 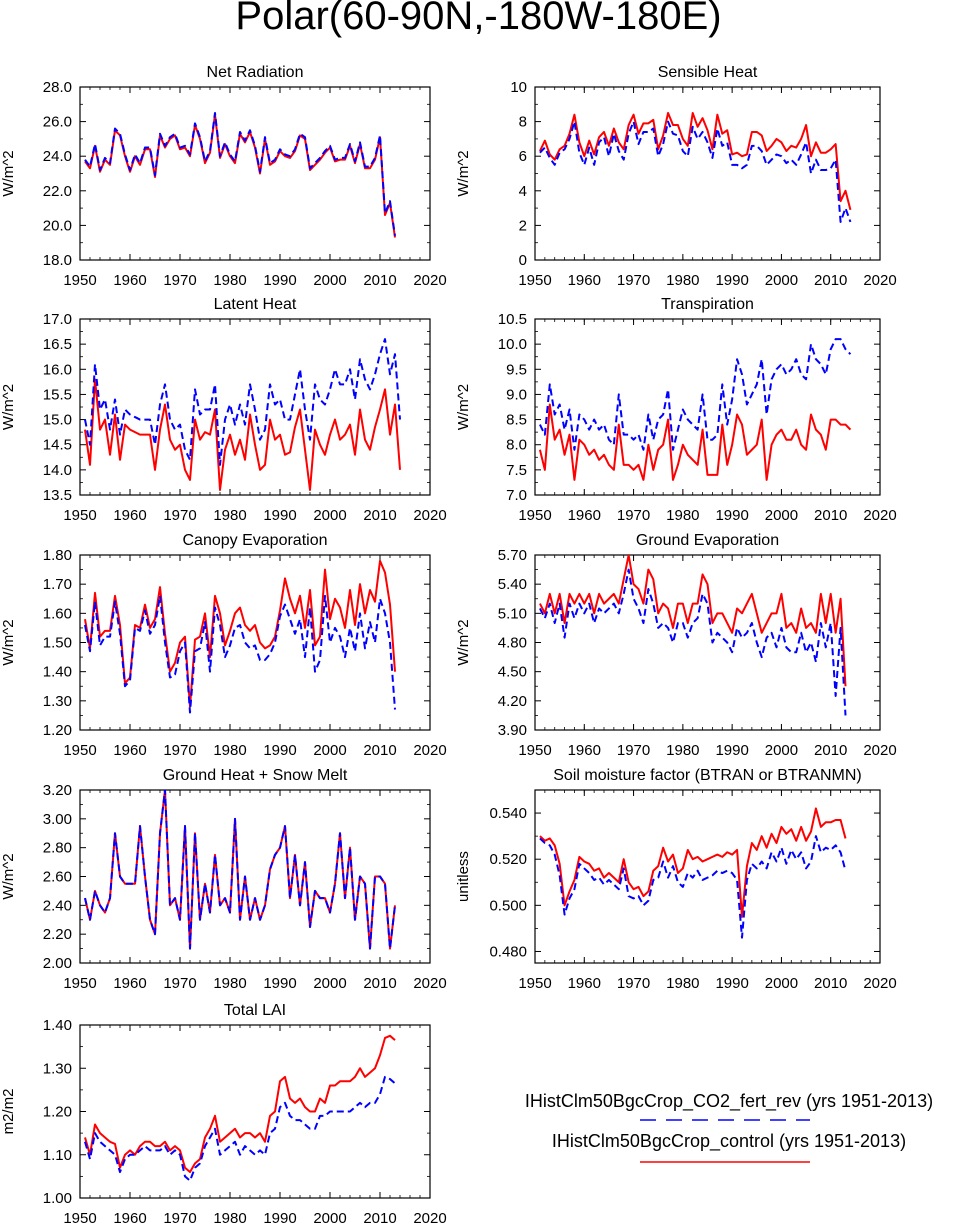 What do you see at coordinates (57, 260) in the screenshot?
I see `y-tick-label: 18.0` at bounding box center [57, 260].